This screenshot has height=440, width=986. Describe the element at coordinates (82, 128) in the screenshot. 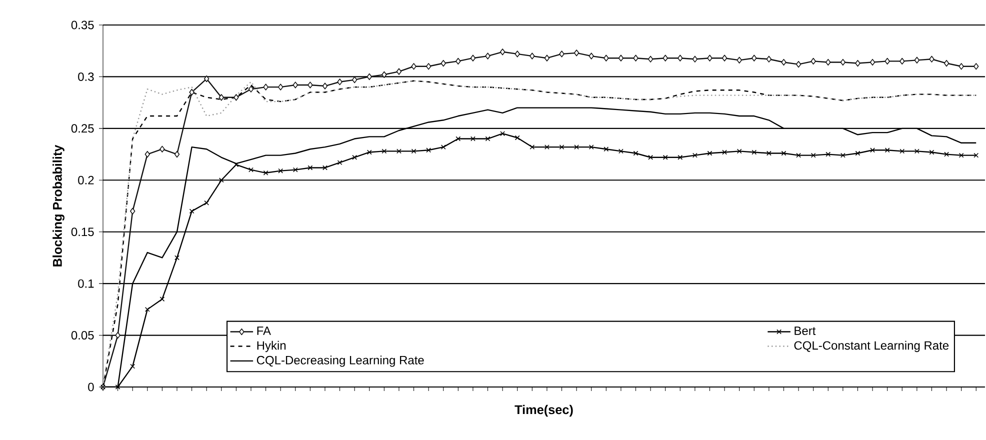

I see `y-tick-label: 0.25` at that location.